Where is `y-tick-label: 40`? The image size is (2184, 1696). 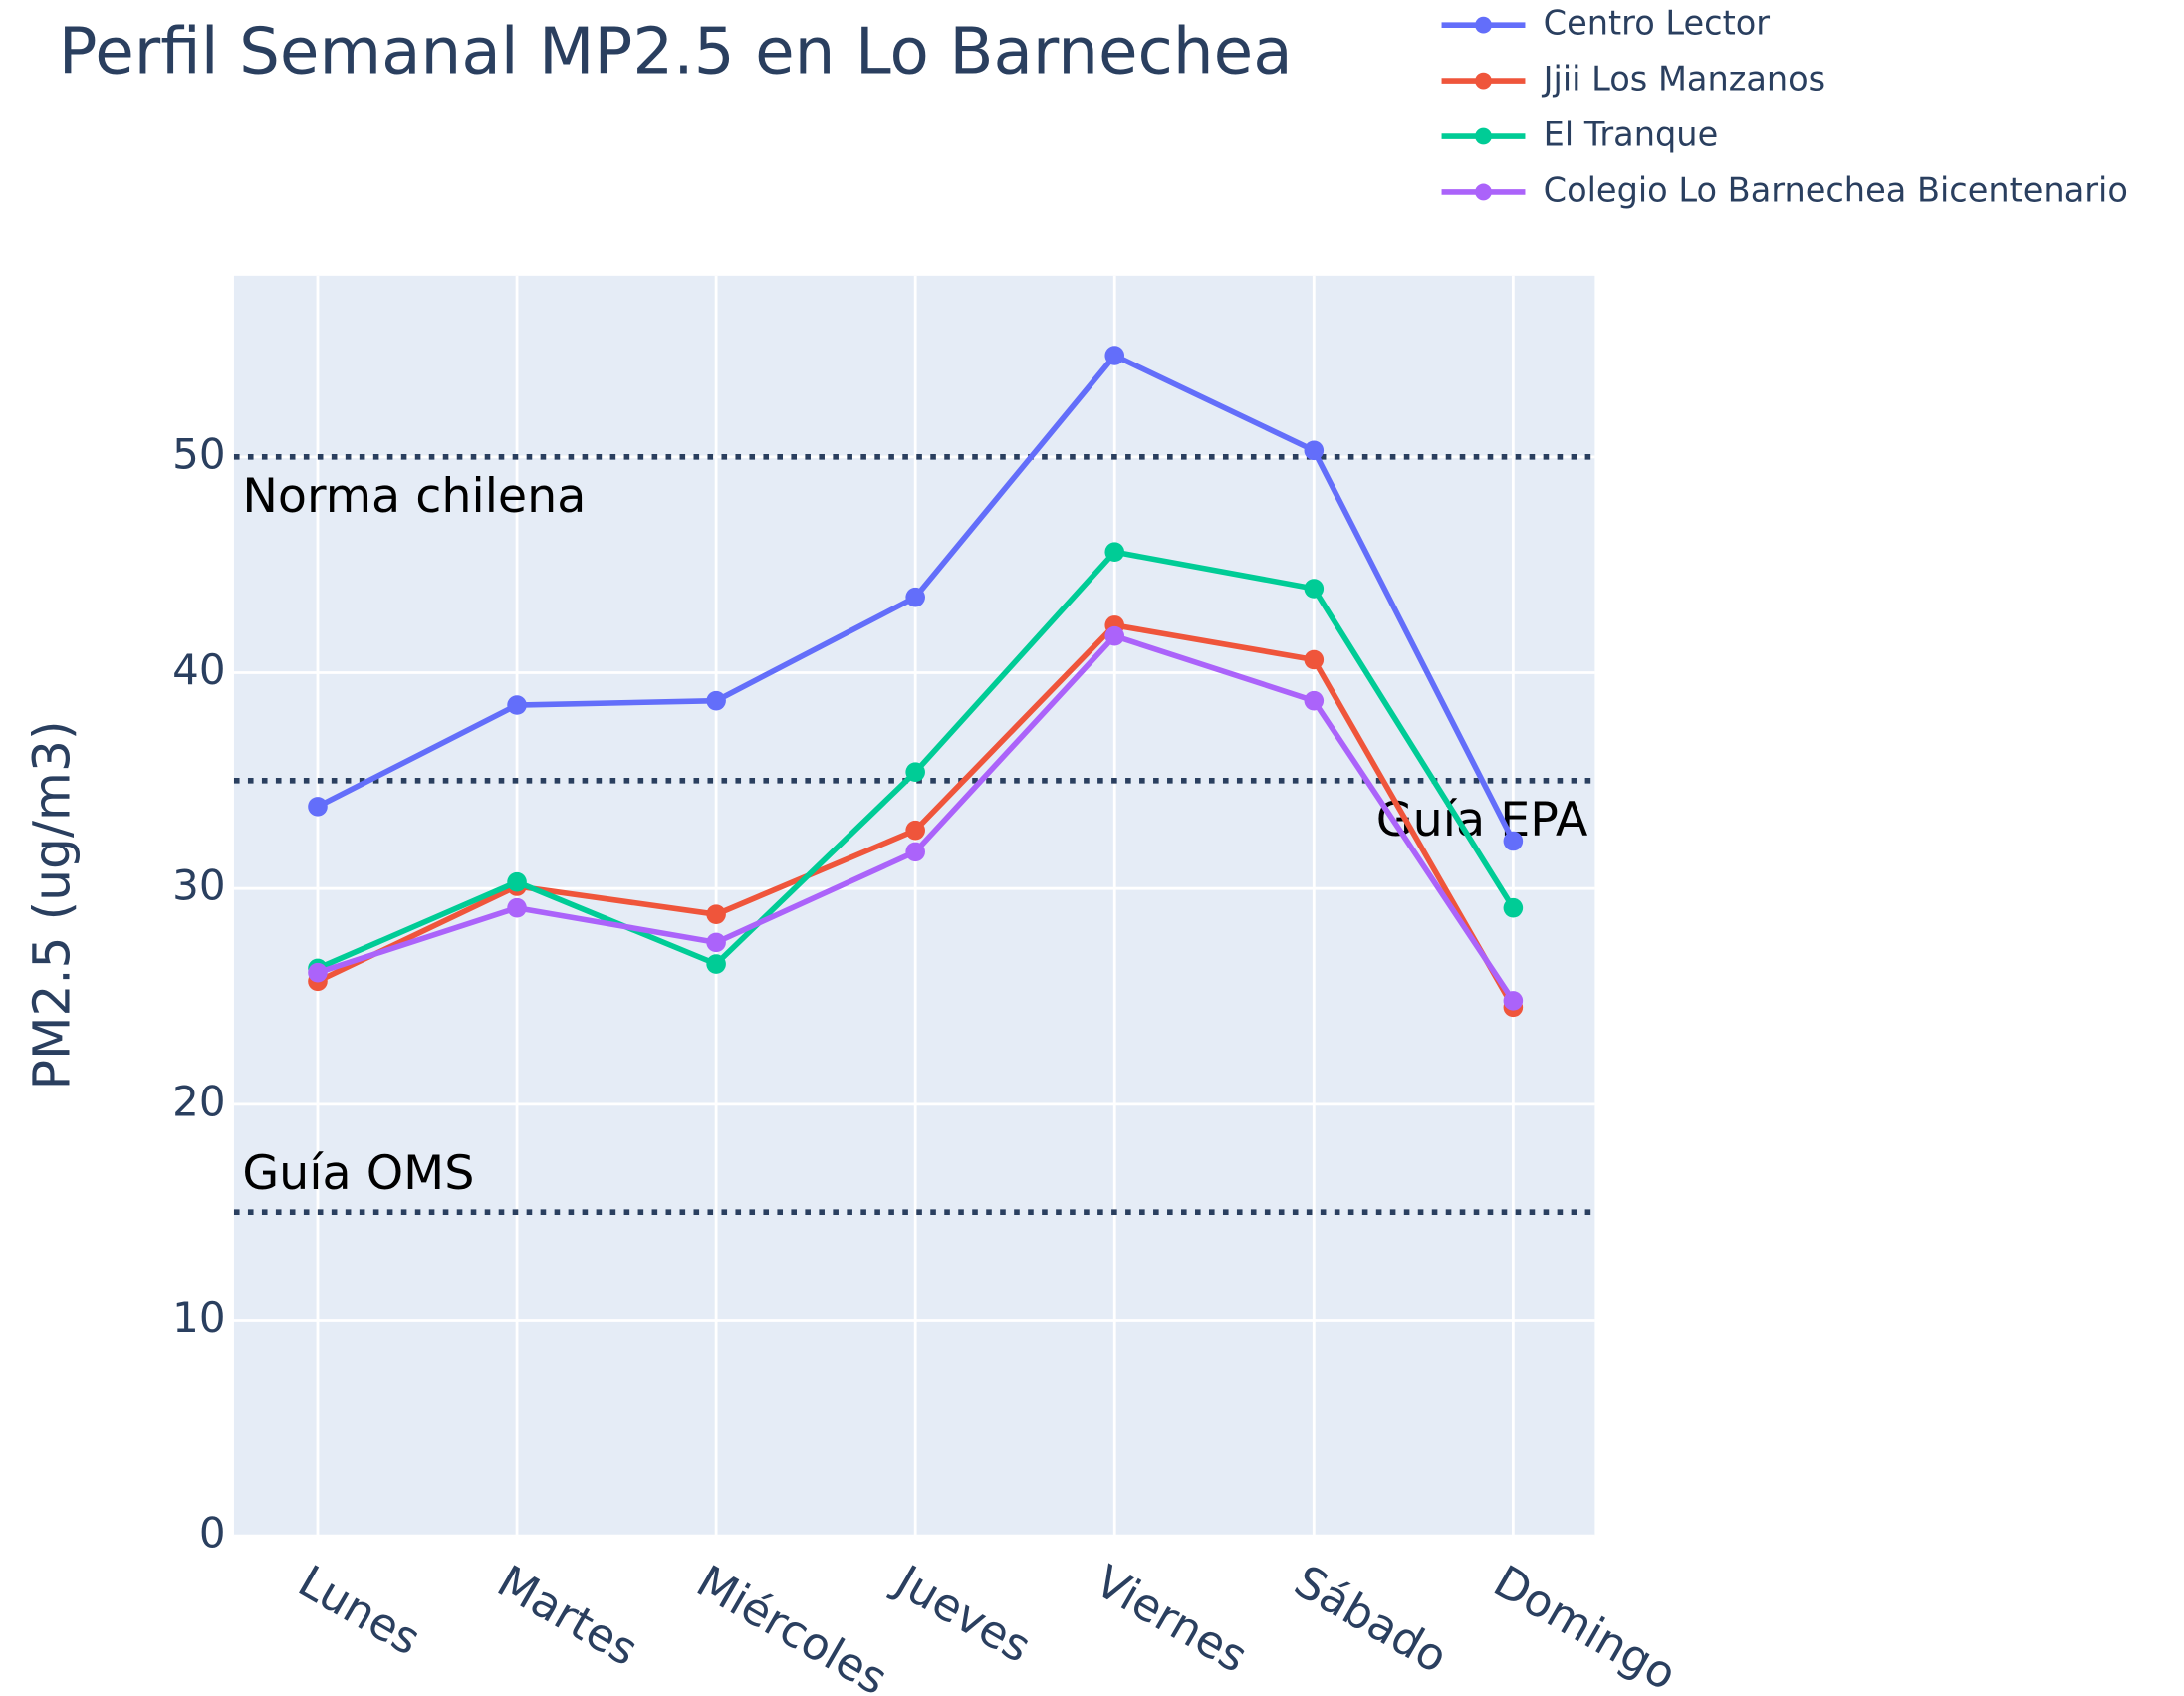
y-tick-label: 40 is located at coordinates (198, 670).